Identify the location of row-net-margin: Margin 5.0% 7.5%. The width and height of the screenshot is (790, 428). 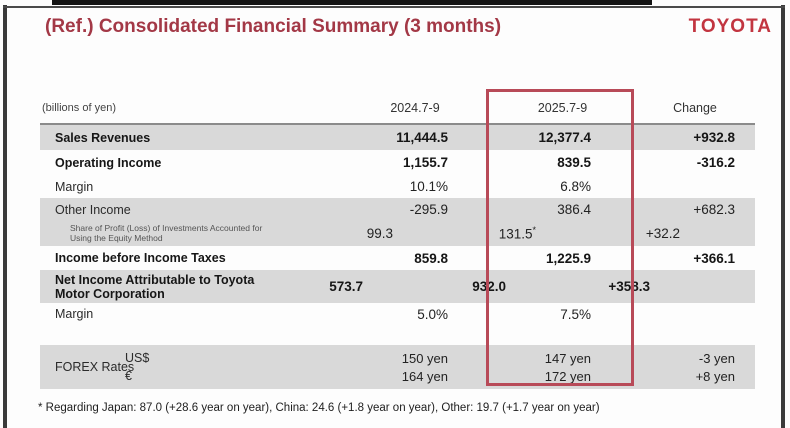
(397, 314).